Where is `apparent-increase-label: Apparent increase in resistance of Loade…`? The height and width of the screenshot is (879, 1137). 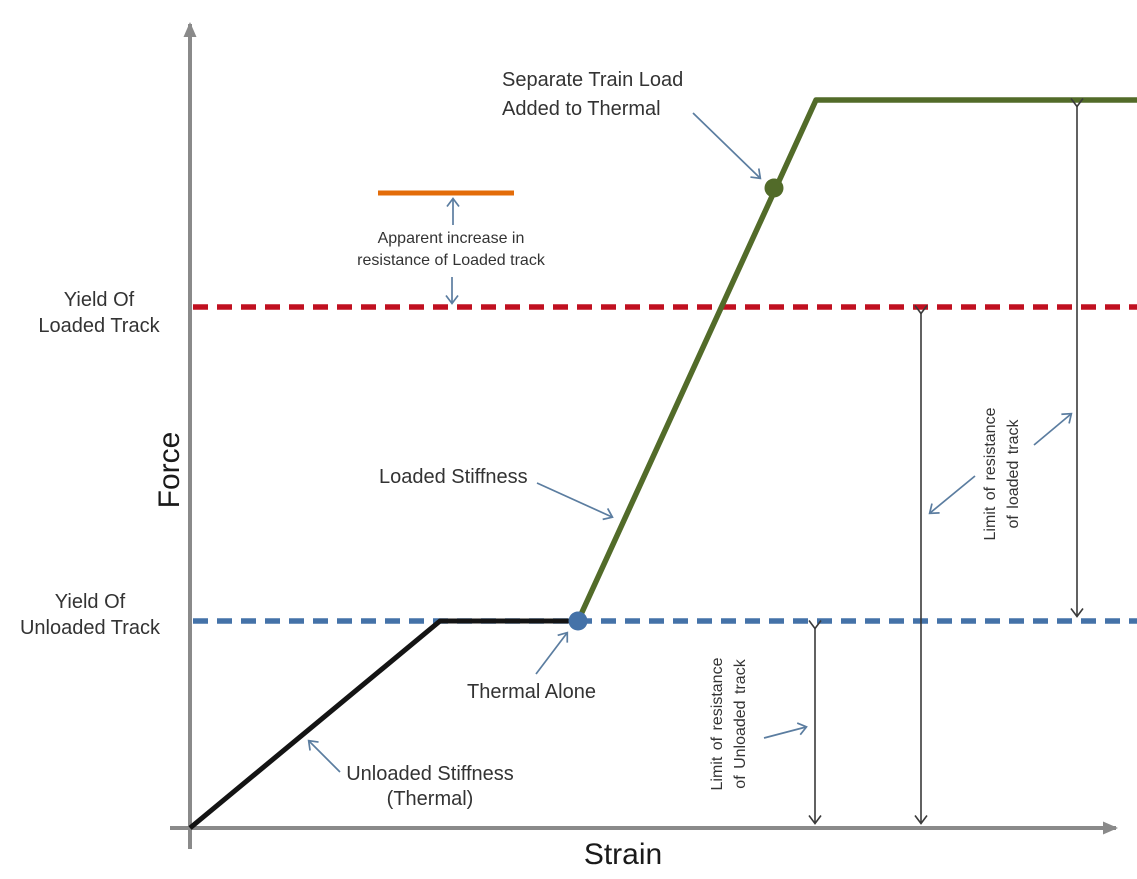 apparent-increase-label: Apparent increase in resistance of Loade… is located at coordinates (451, 250).